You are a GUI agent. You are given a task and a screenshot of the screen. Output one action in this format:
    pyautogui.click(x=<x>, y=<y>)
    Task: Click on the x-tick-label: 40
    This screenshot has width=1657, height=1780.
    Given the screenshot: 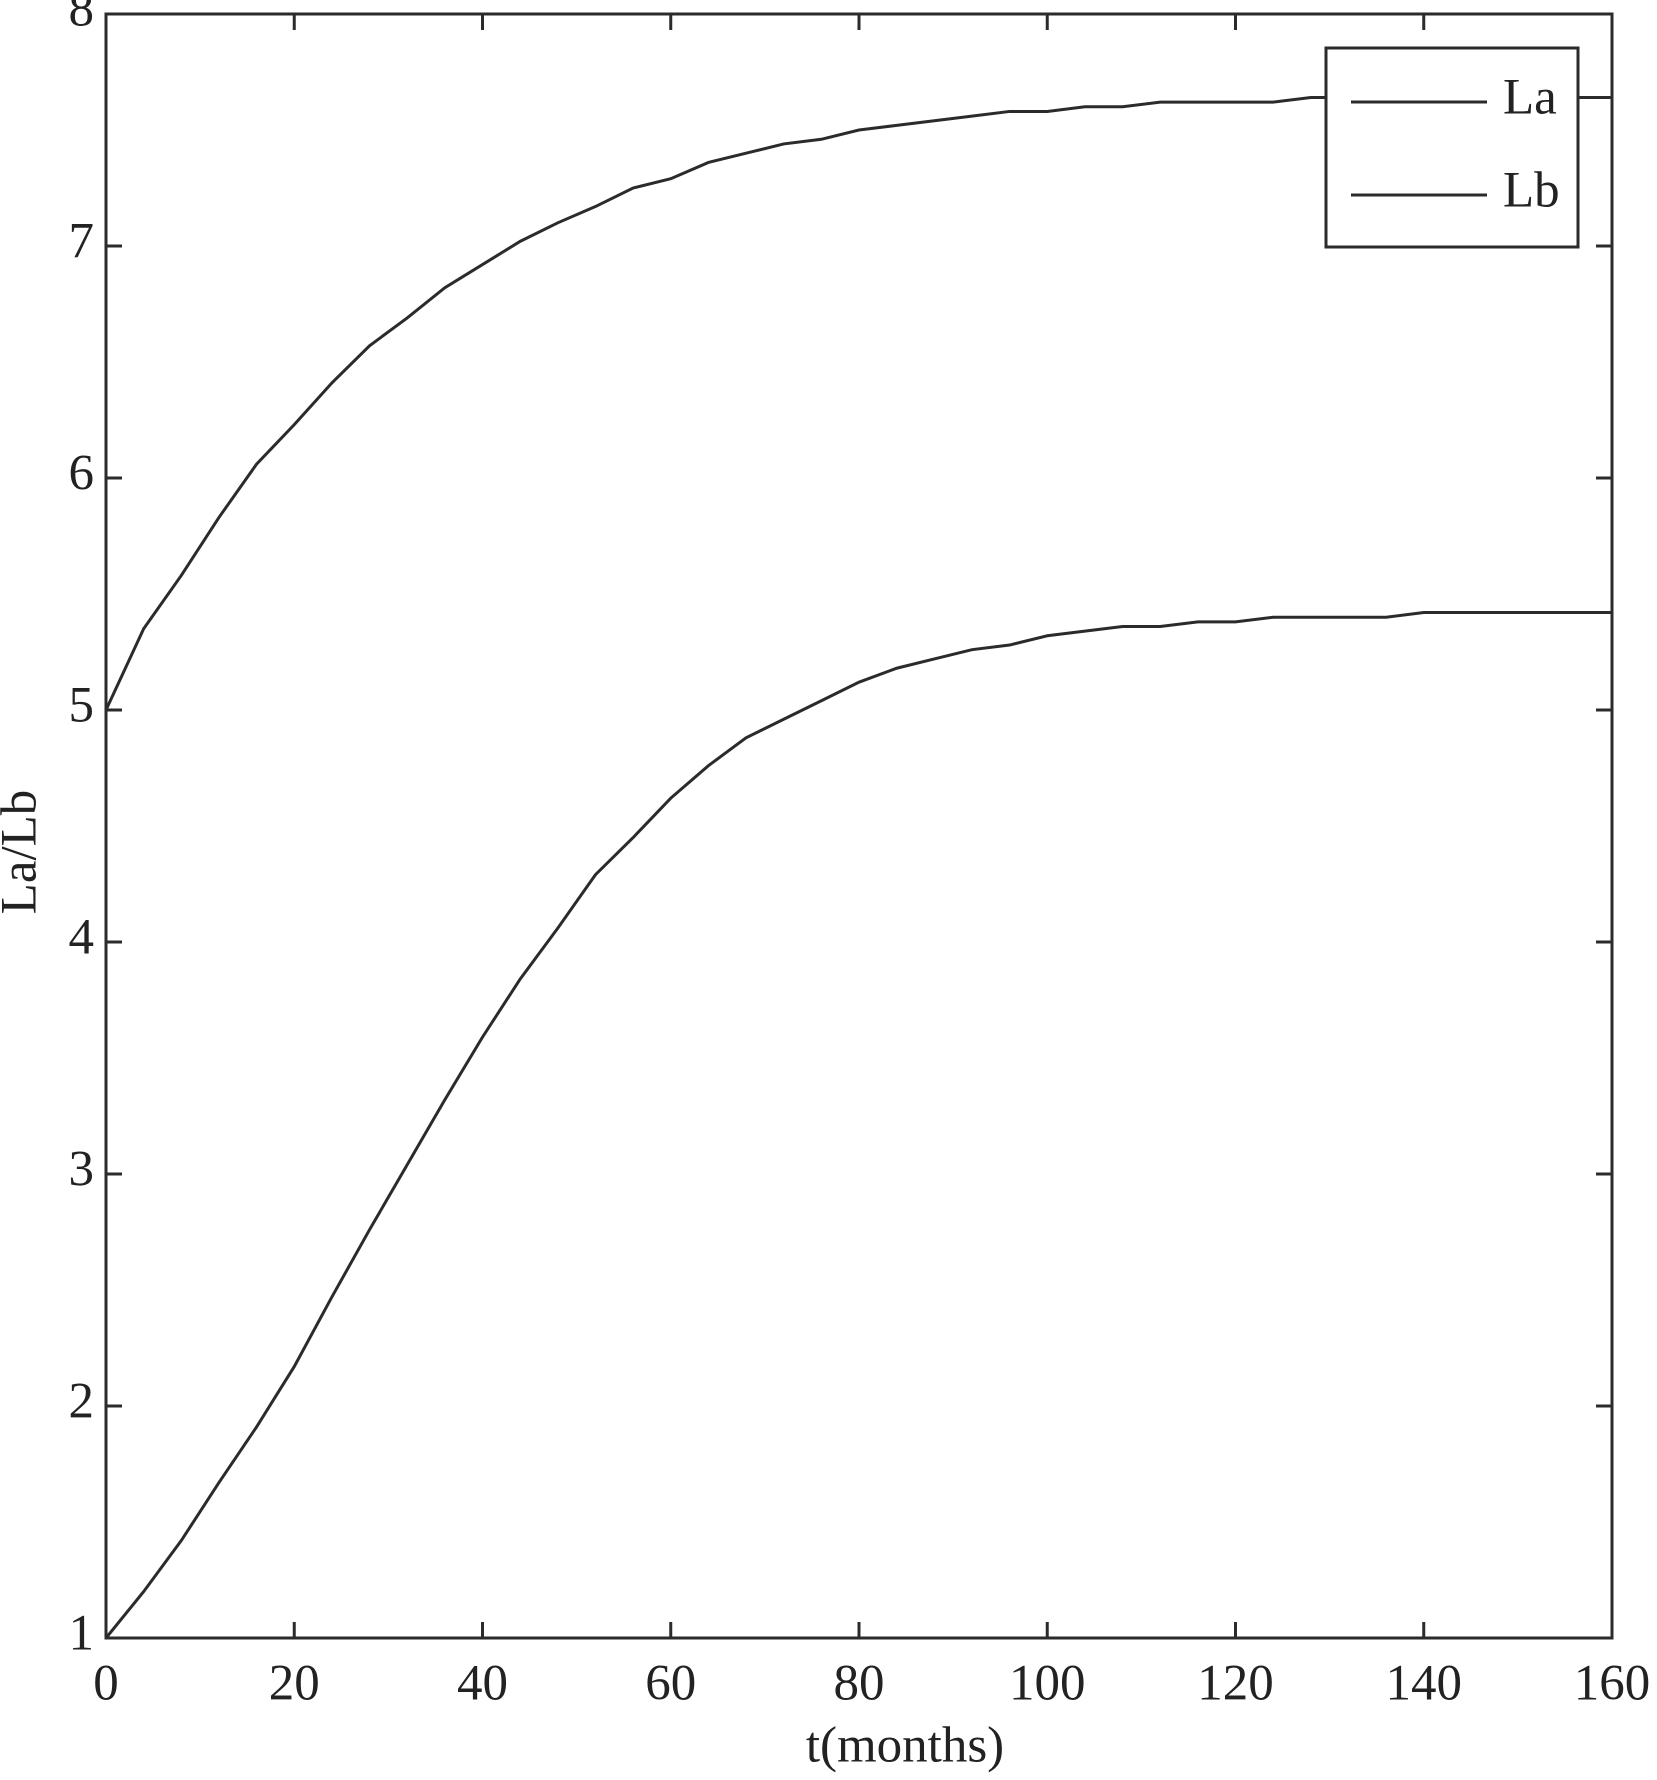 What is the action you would take?
    pyautogui.click(x=482, y=1684)
    